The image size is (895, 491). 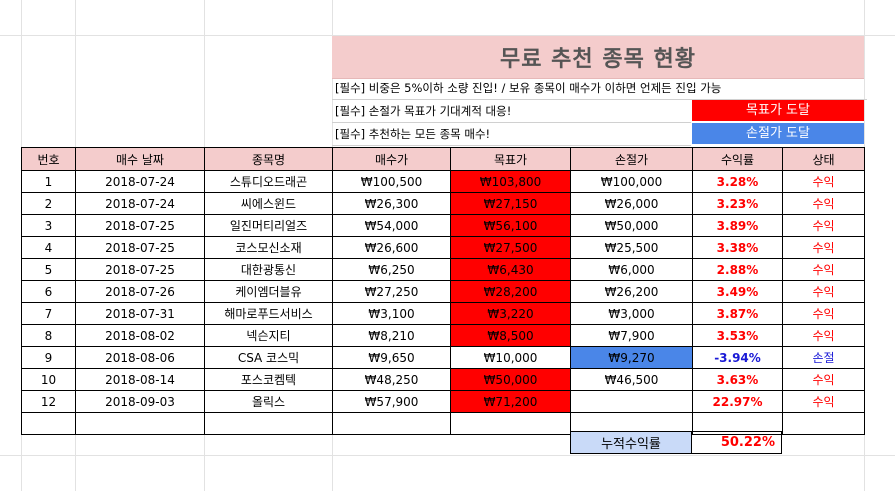 What do you see at coordinates (737, 335) in the screenshot?
I see `cell-yield: 3.53%` at bounding box center [737, 335].